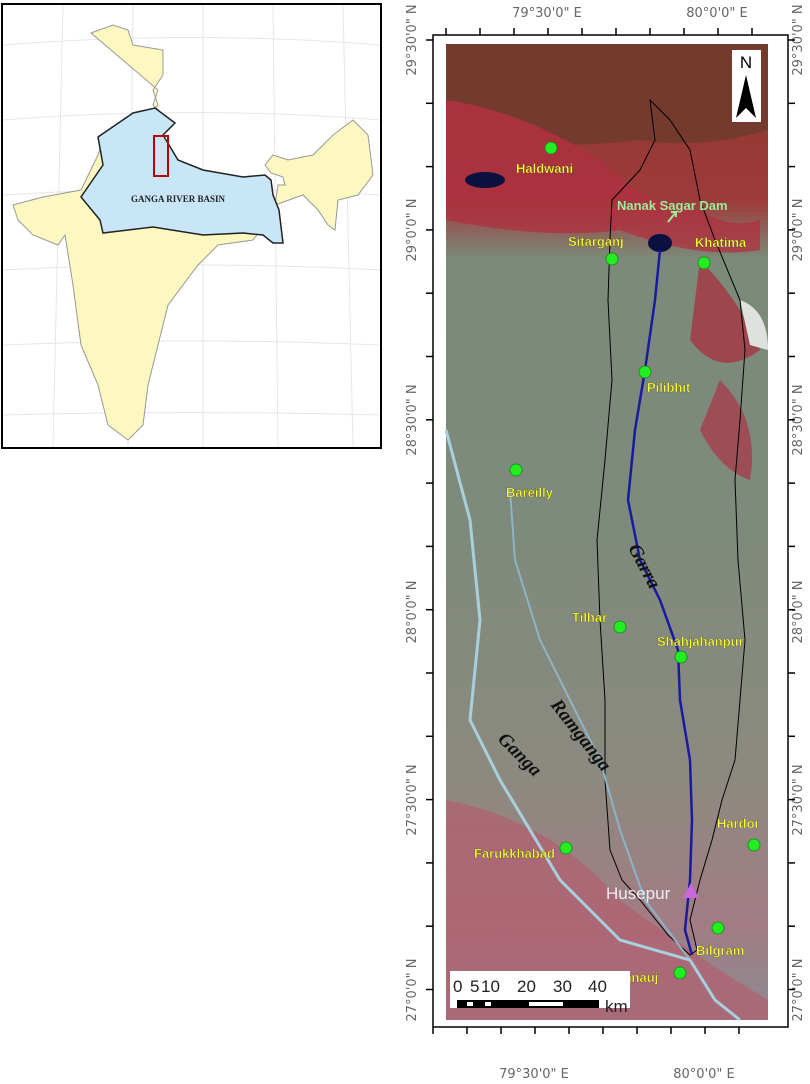  What do you see at coordinates (798, 990) in the screenshot?
I see `lat-label-27-00-right: 27°0'0" N` at bounding box center [798, 990].